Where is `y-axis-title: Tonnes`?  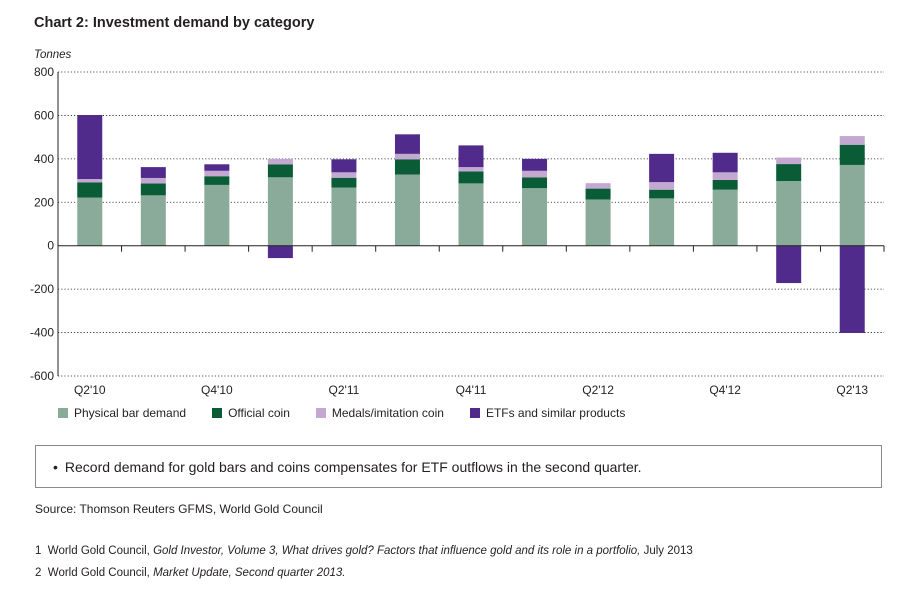
y-axis-title: Tonnes is located at coordinates (53, 55).